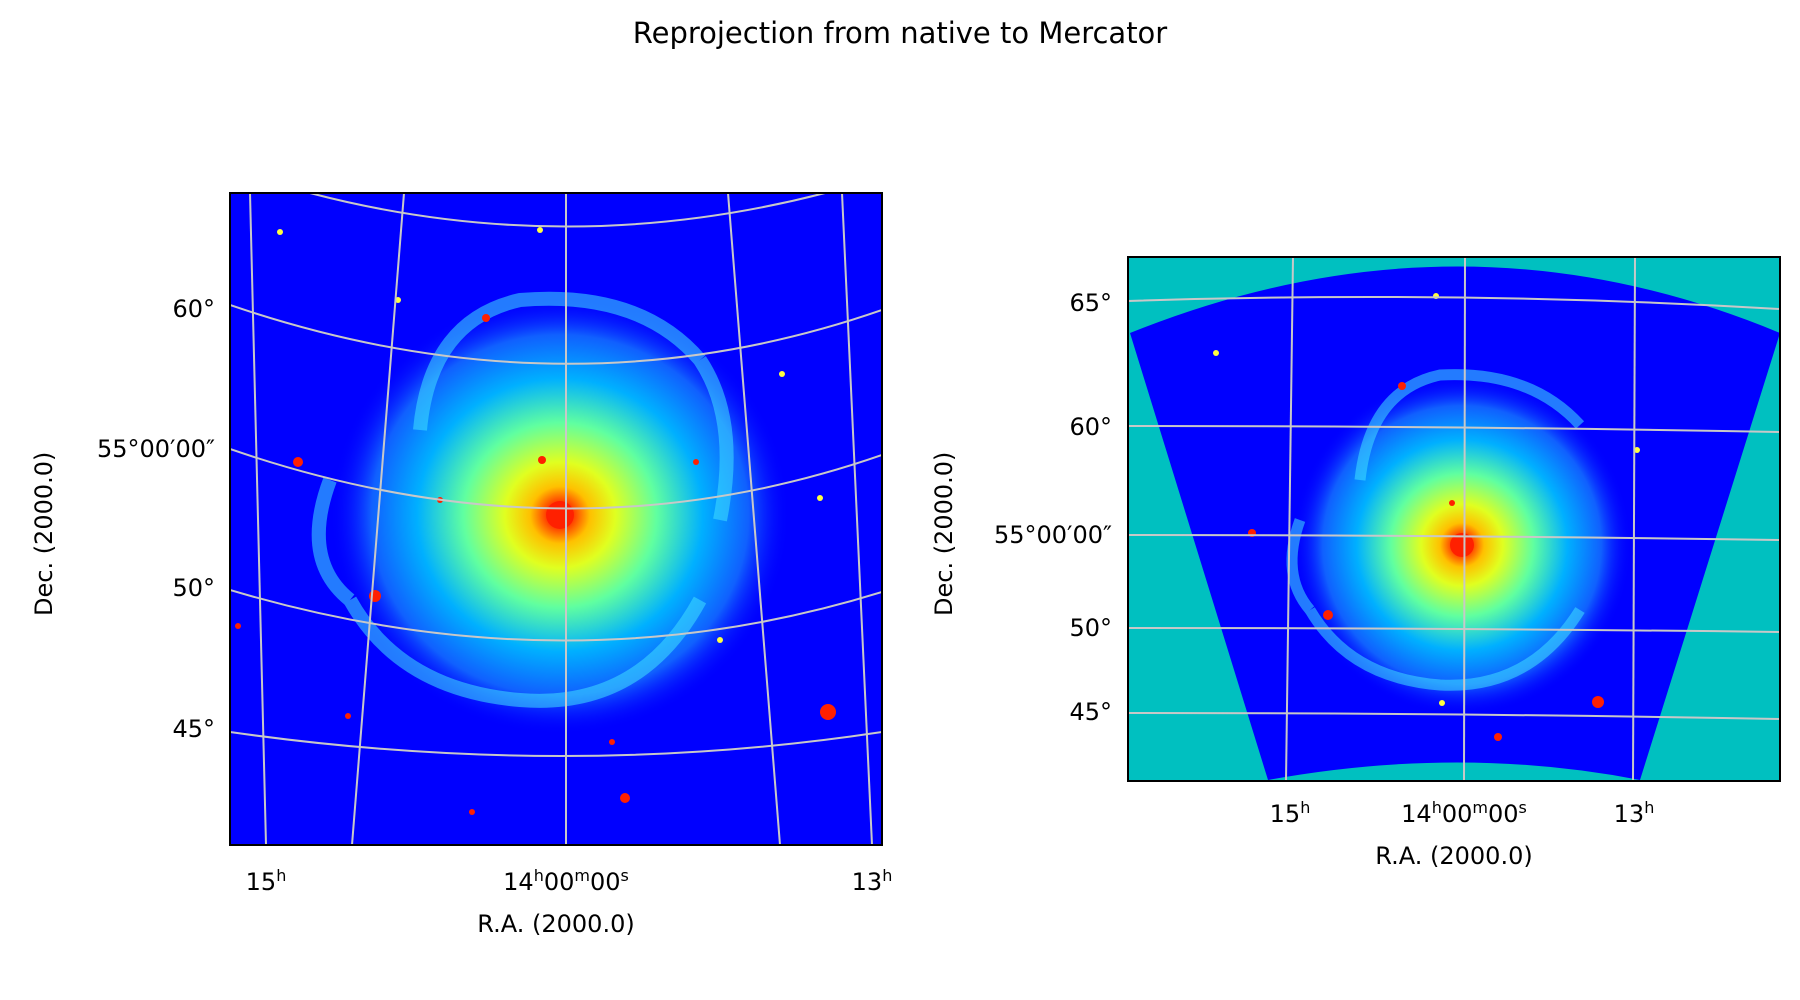  I want to click on left-ylabel: Dec. (2000.0), so click(44, 533).